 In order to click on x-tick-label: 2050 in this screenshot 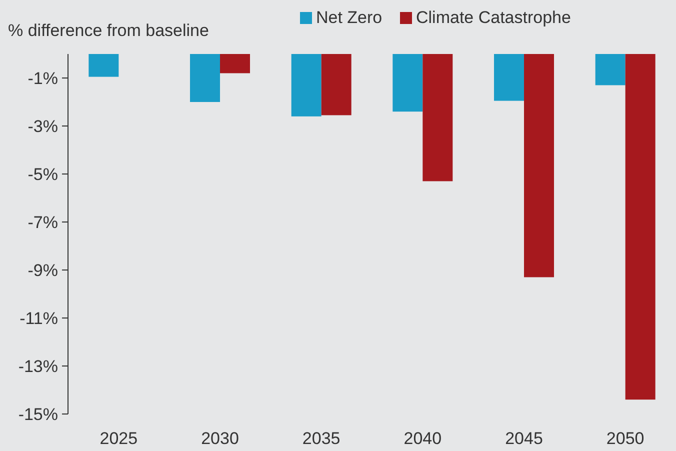, I will do `click(625, 438)`.